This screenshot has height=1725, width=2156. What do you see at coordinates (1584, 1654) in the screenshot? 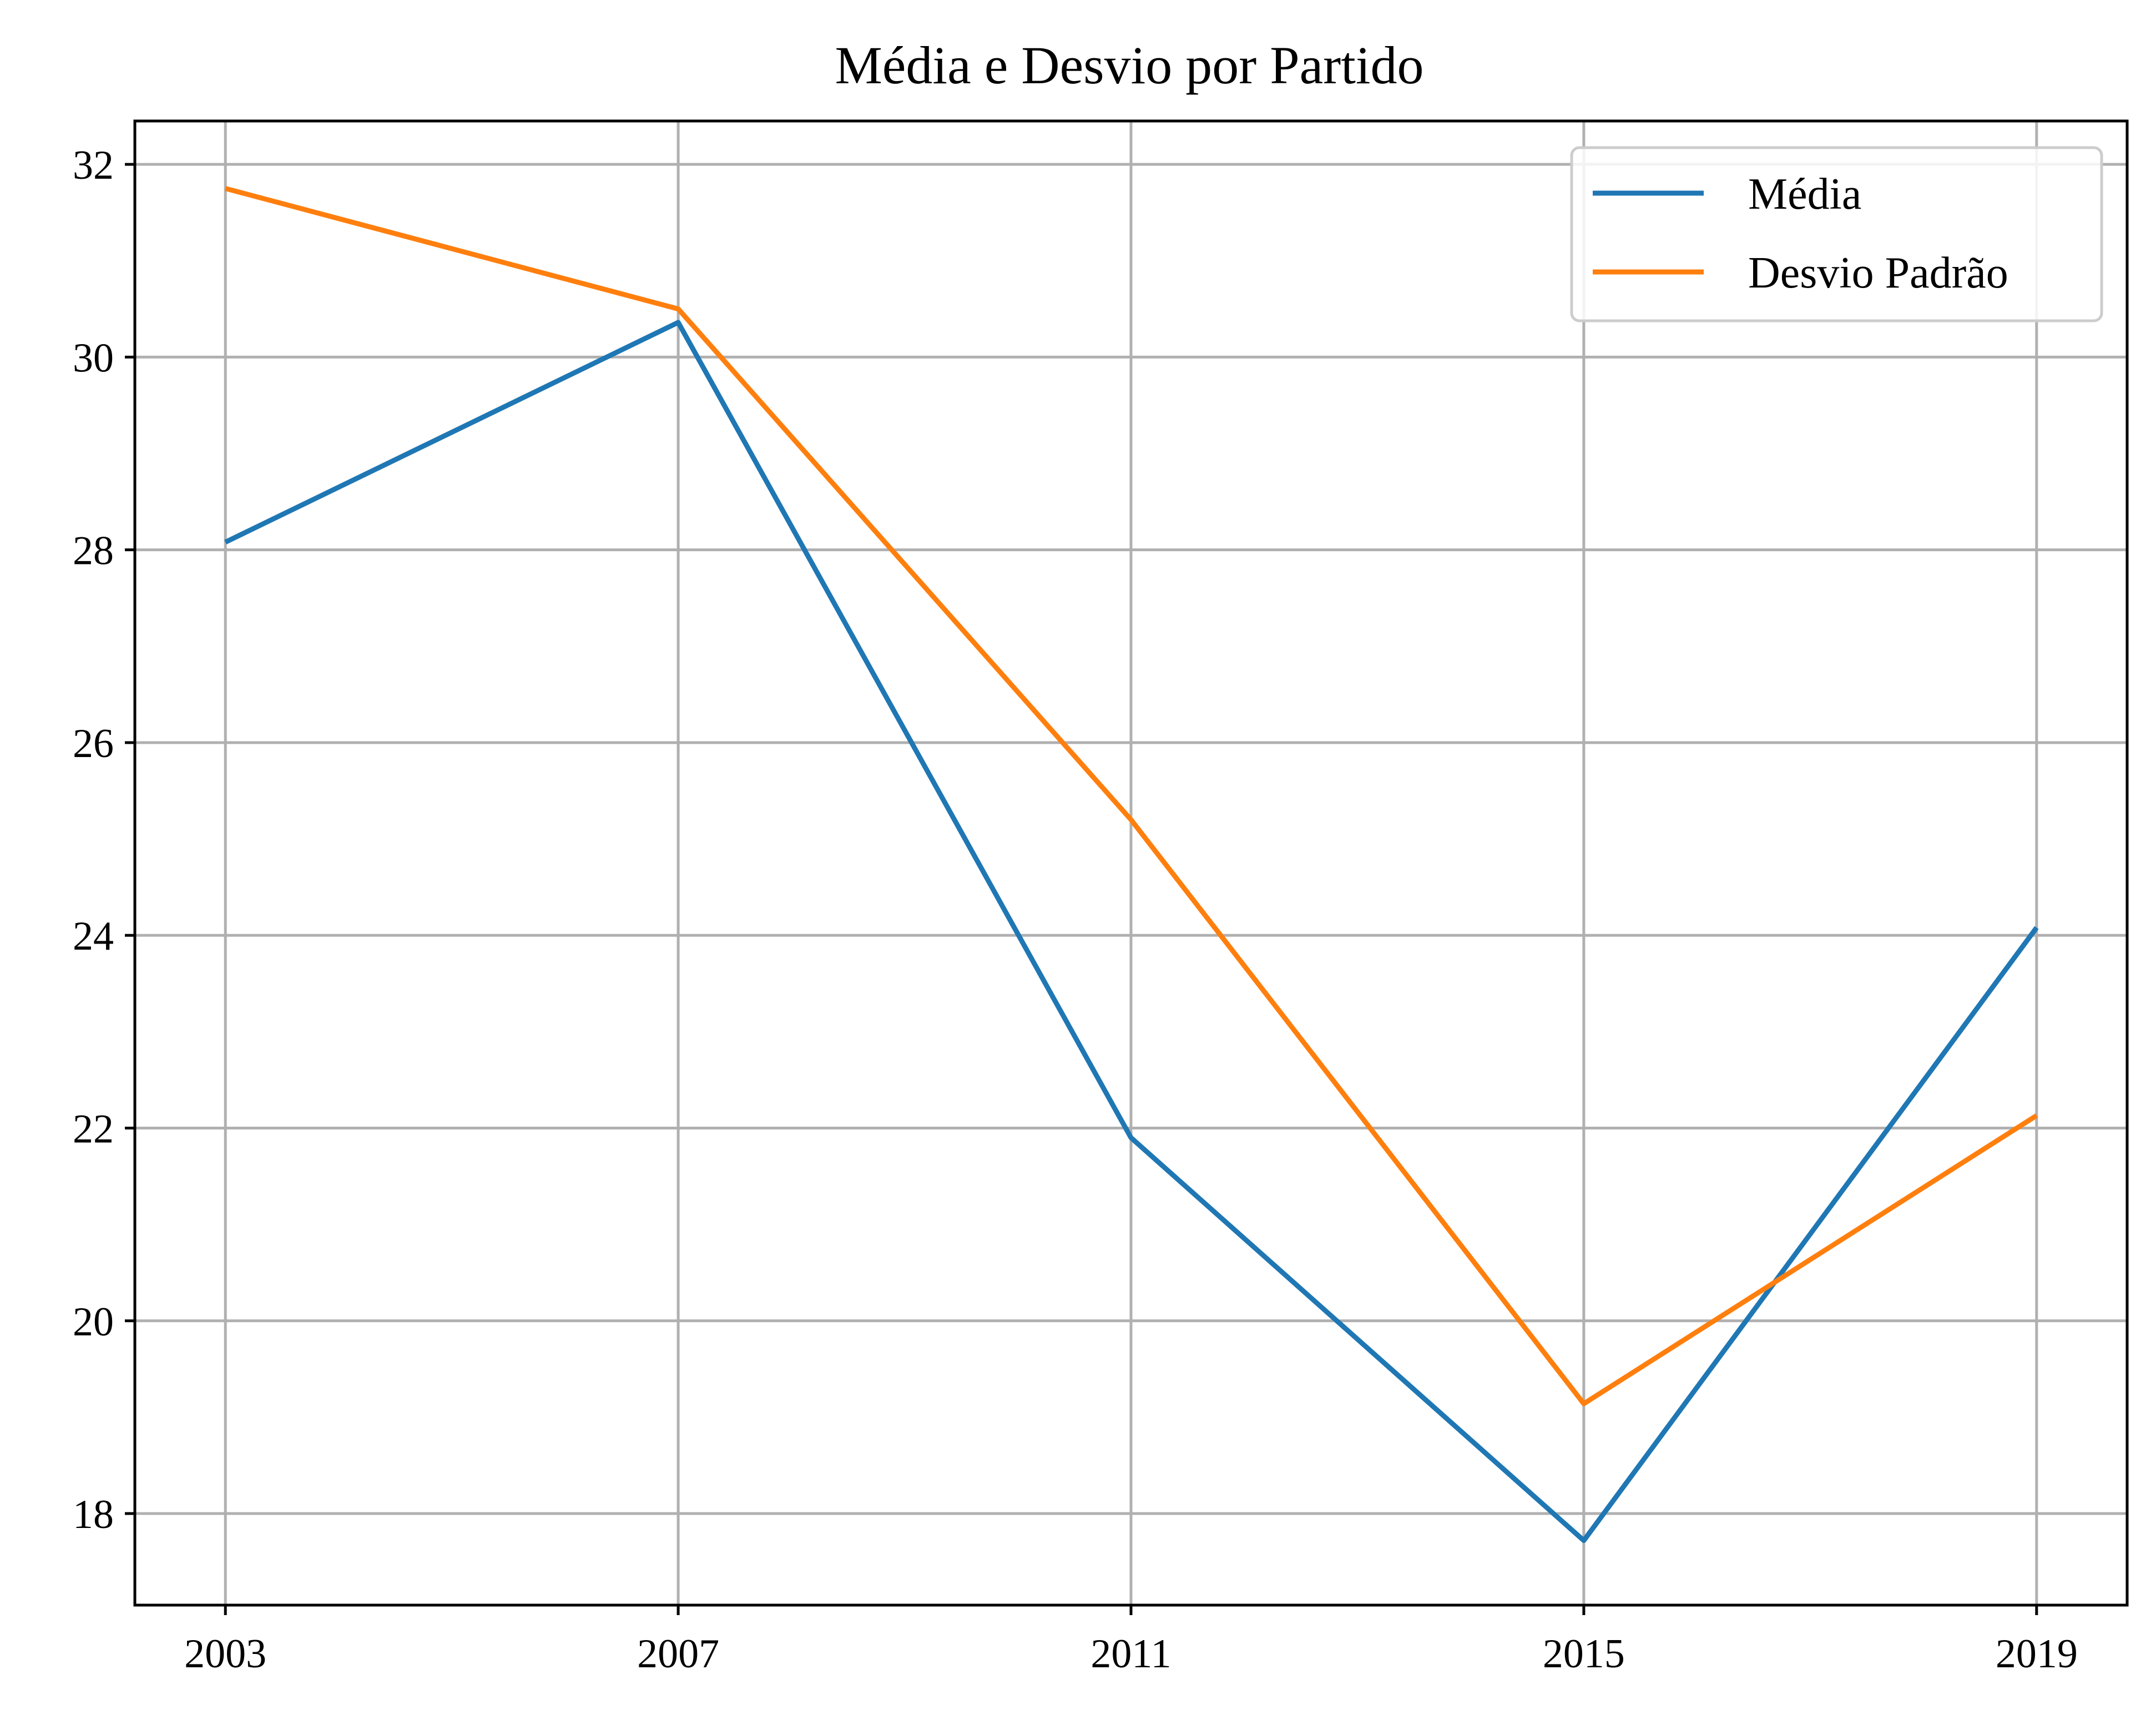
I see `x-tick-label: 2015` at bounding box center [1584, 1654].